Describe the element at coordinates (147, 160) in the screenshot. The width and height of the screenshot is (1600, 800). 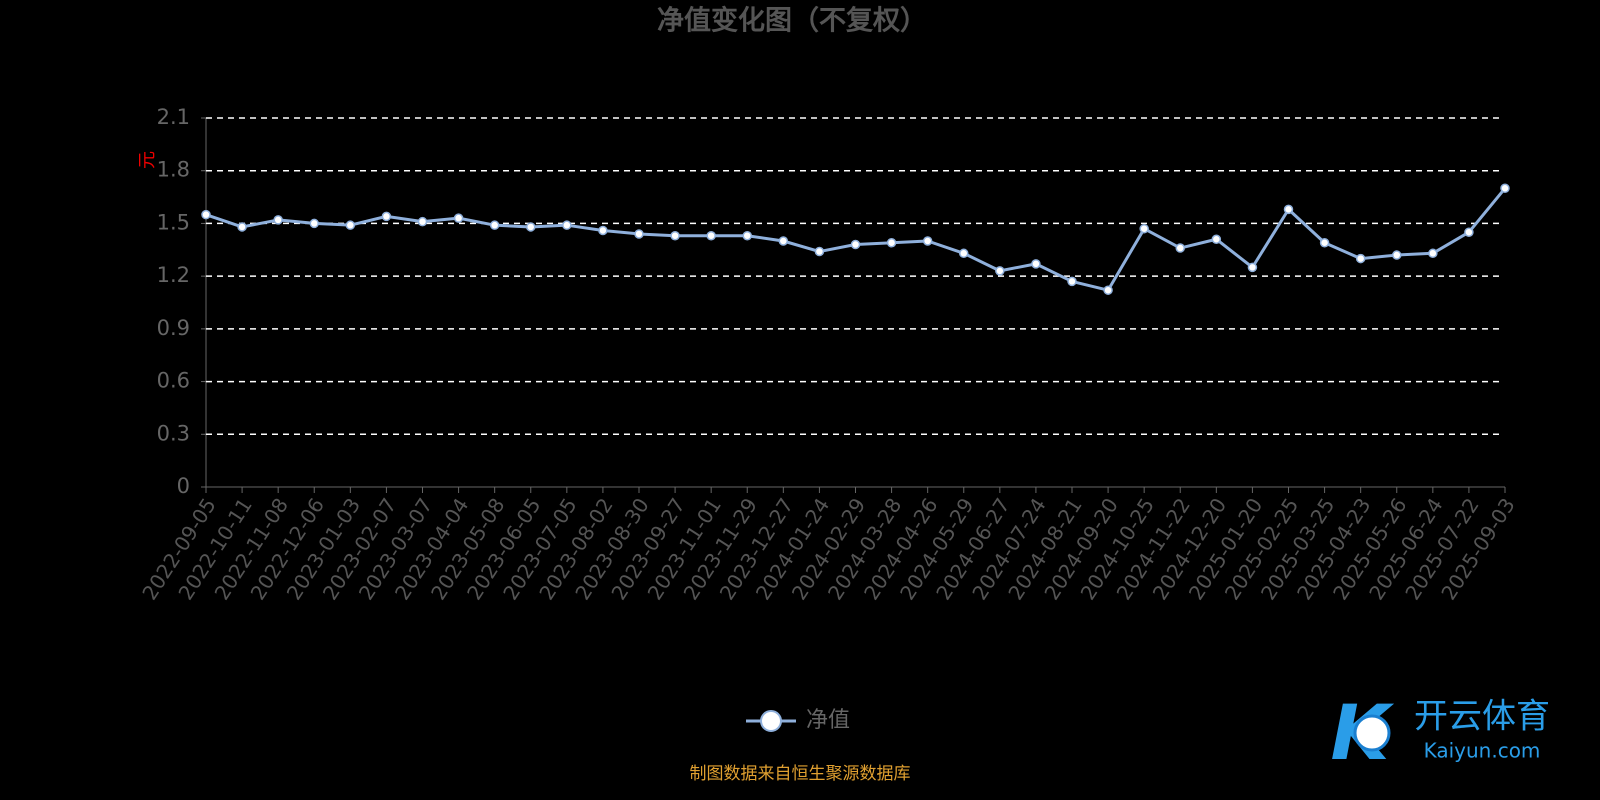
I see `y-axis-label: 元` at that location.